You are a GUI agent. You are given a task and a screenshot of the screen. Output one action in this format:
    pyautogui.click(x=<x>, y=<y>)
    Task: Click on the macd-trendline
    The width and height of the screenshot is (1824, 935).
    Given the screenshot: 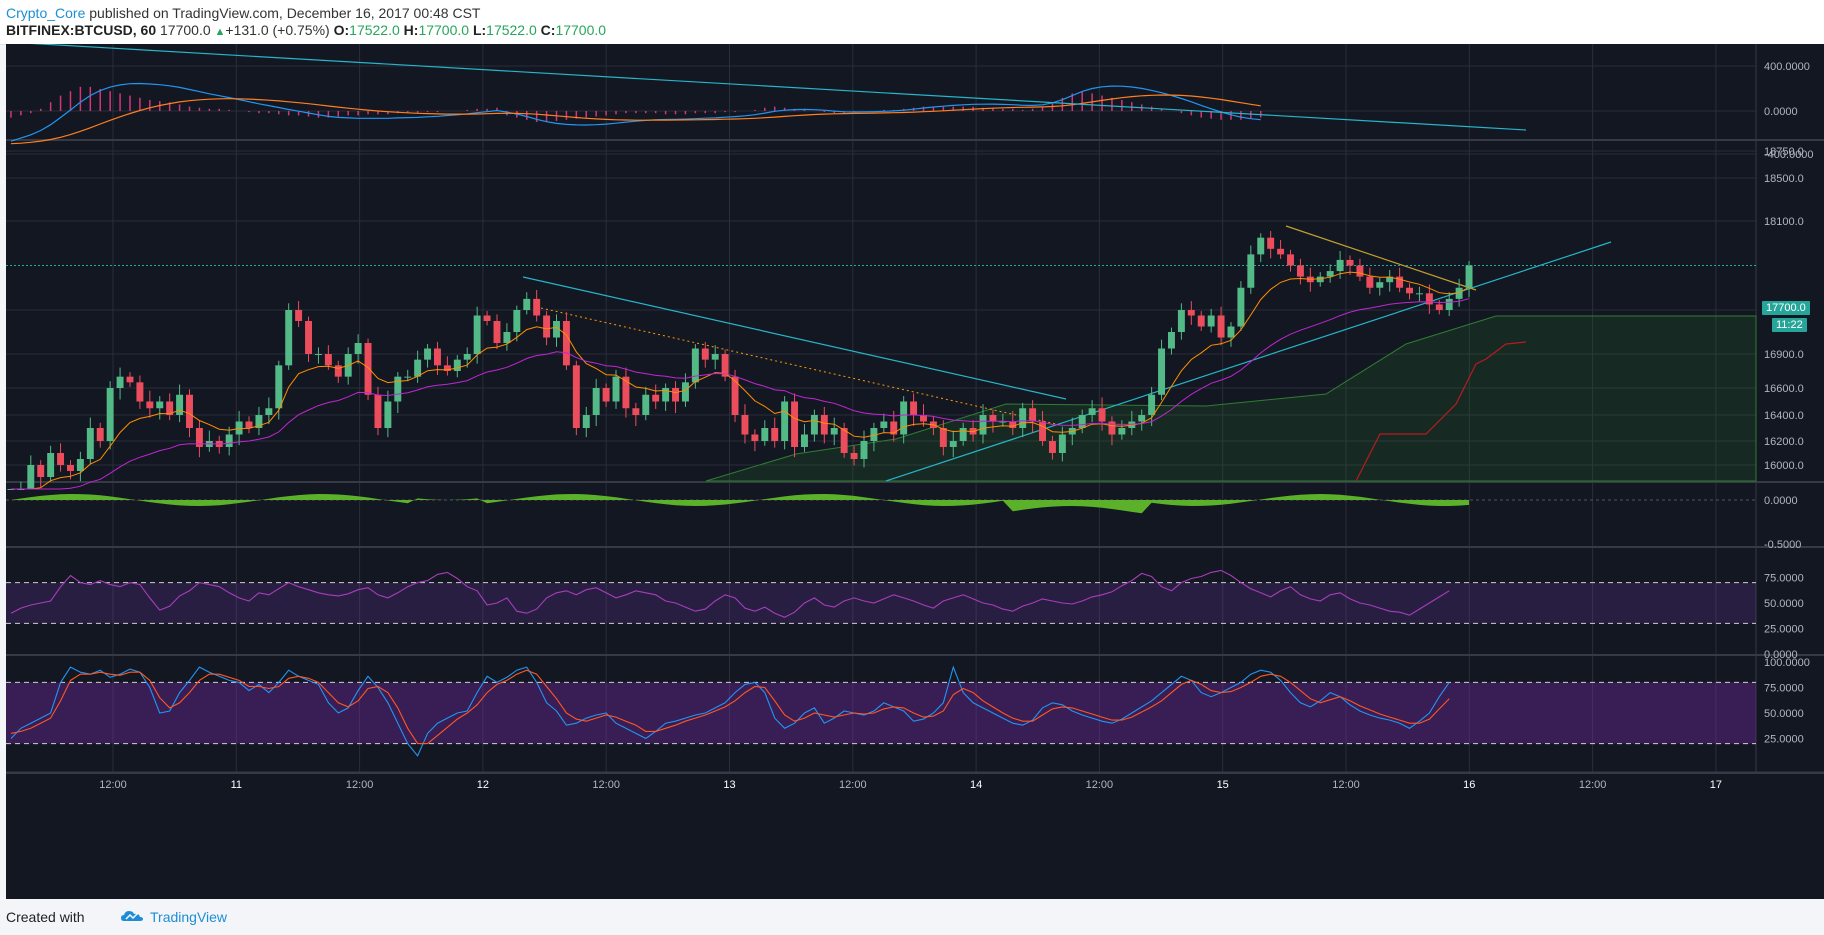 What is the action you would take?
    pyautogui.click(x=778, y=87)
    